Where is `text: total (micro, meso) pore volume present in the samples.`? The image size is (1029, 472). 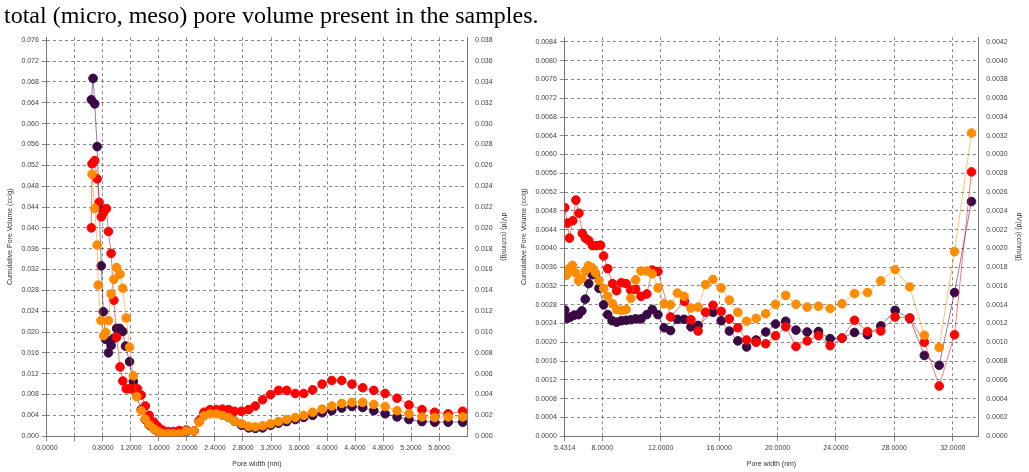
text: total (micro, meso) pore volume present in the samples. is located at coordinates (271, 15).